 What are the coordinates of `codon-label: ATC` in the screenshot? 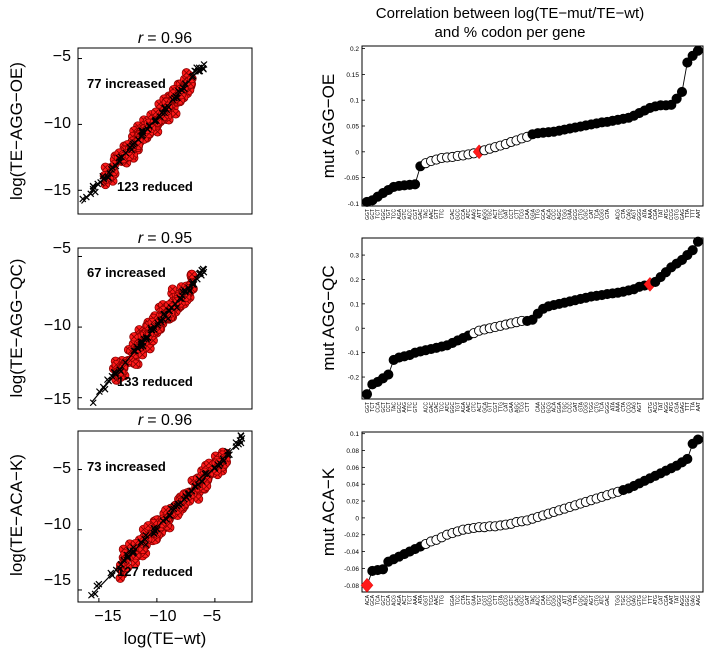 It's located at (448, 407).